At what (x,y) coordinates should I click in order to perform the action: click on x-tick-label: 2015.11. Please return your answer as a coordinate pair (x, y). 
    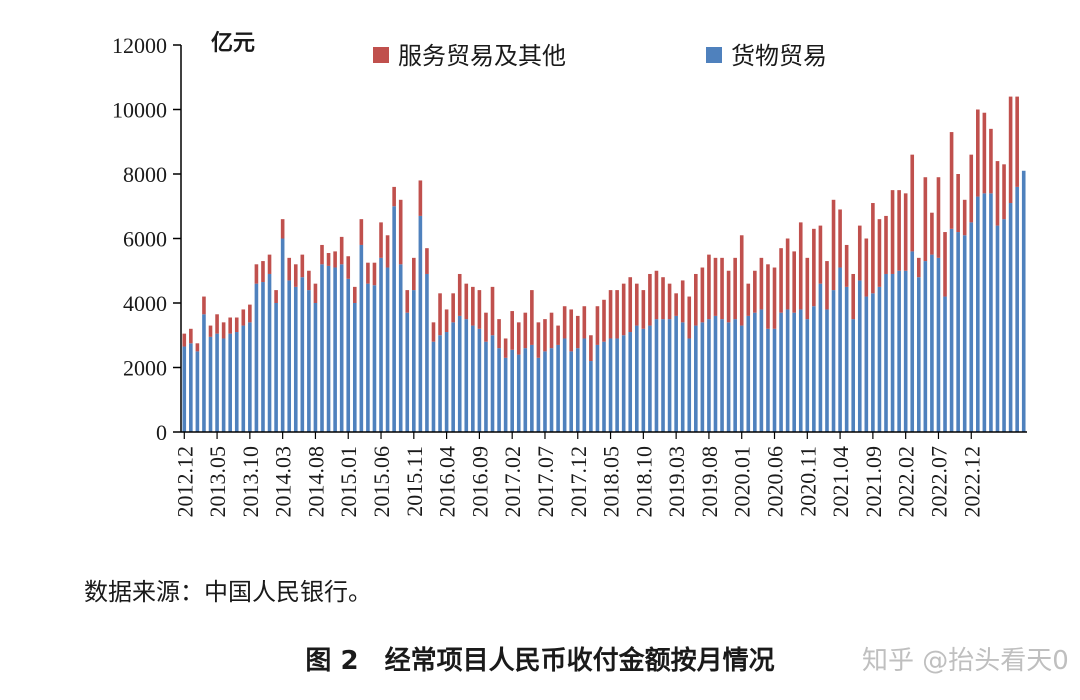
    Looking at the image, I should click on (414, 481).